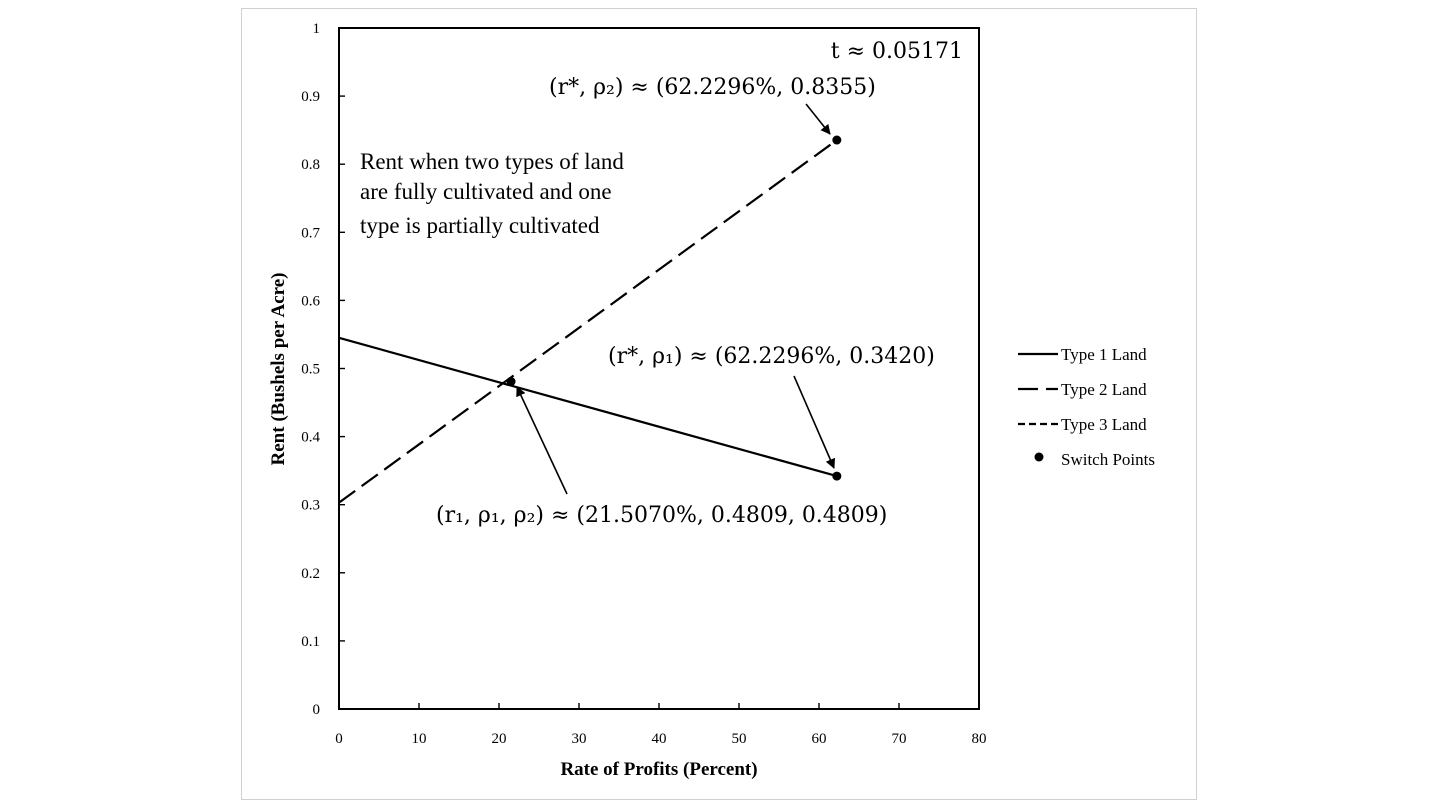 Image resolution: width=1440 pixels, height=810 pixels. I want to click on legend-switch-points-label: Switch Points, so click(1108, 459).